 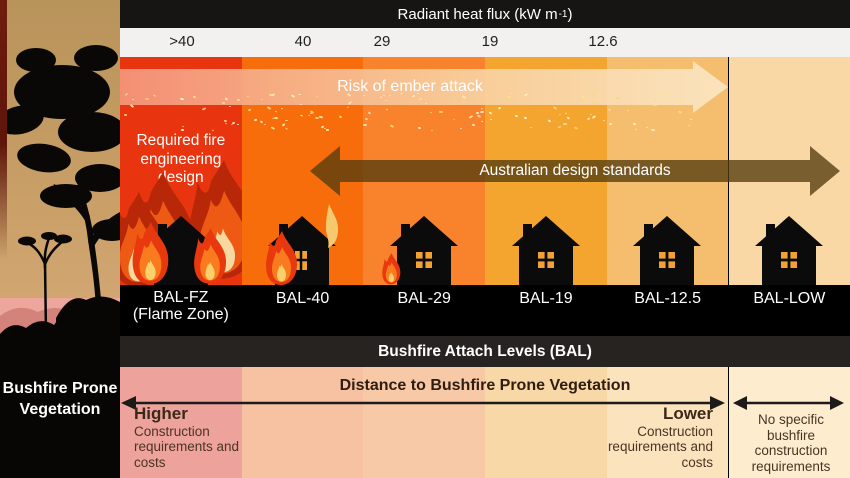 What do you see at coordinates (3, 130) in the screenshot?
I see `left-edge-shadow` at bounding box center [3, 130].